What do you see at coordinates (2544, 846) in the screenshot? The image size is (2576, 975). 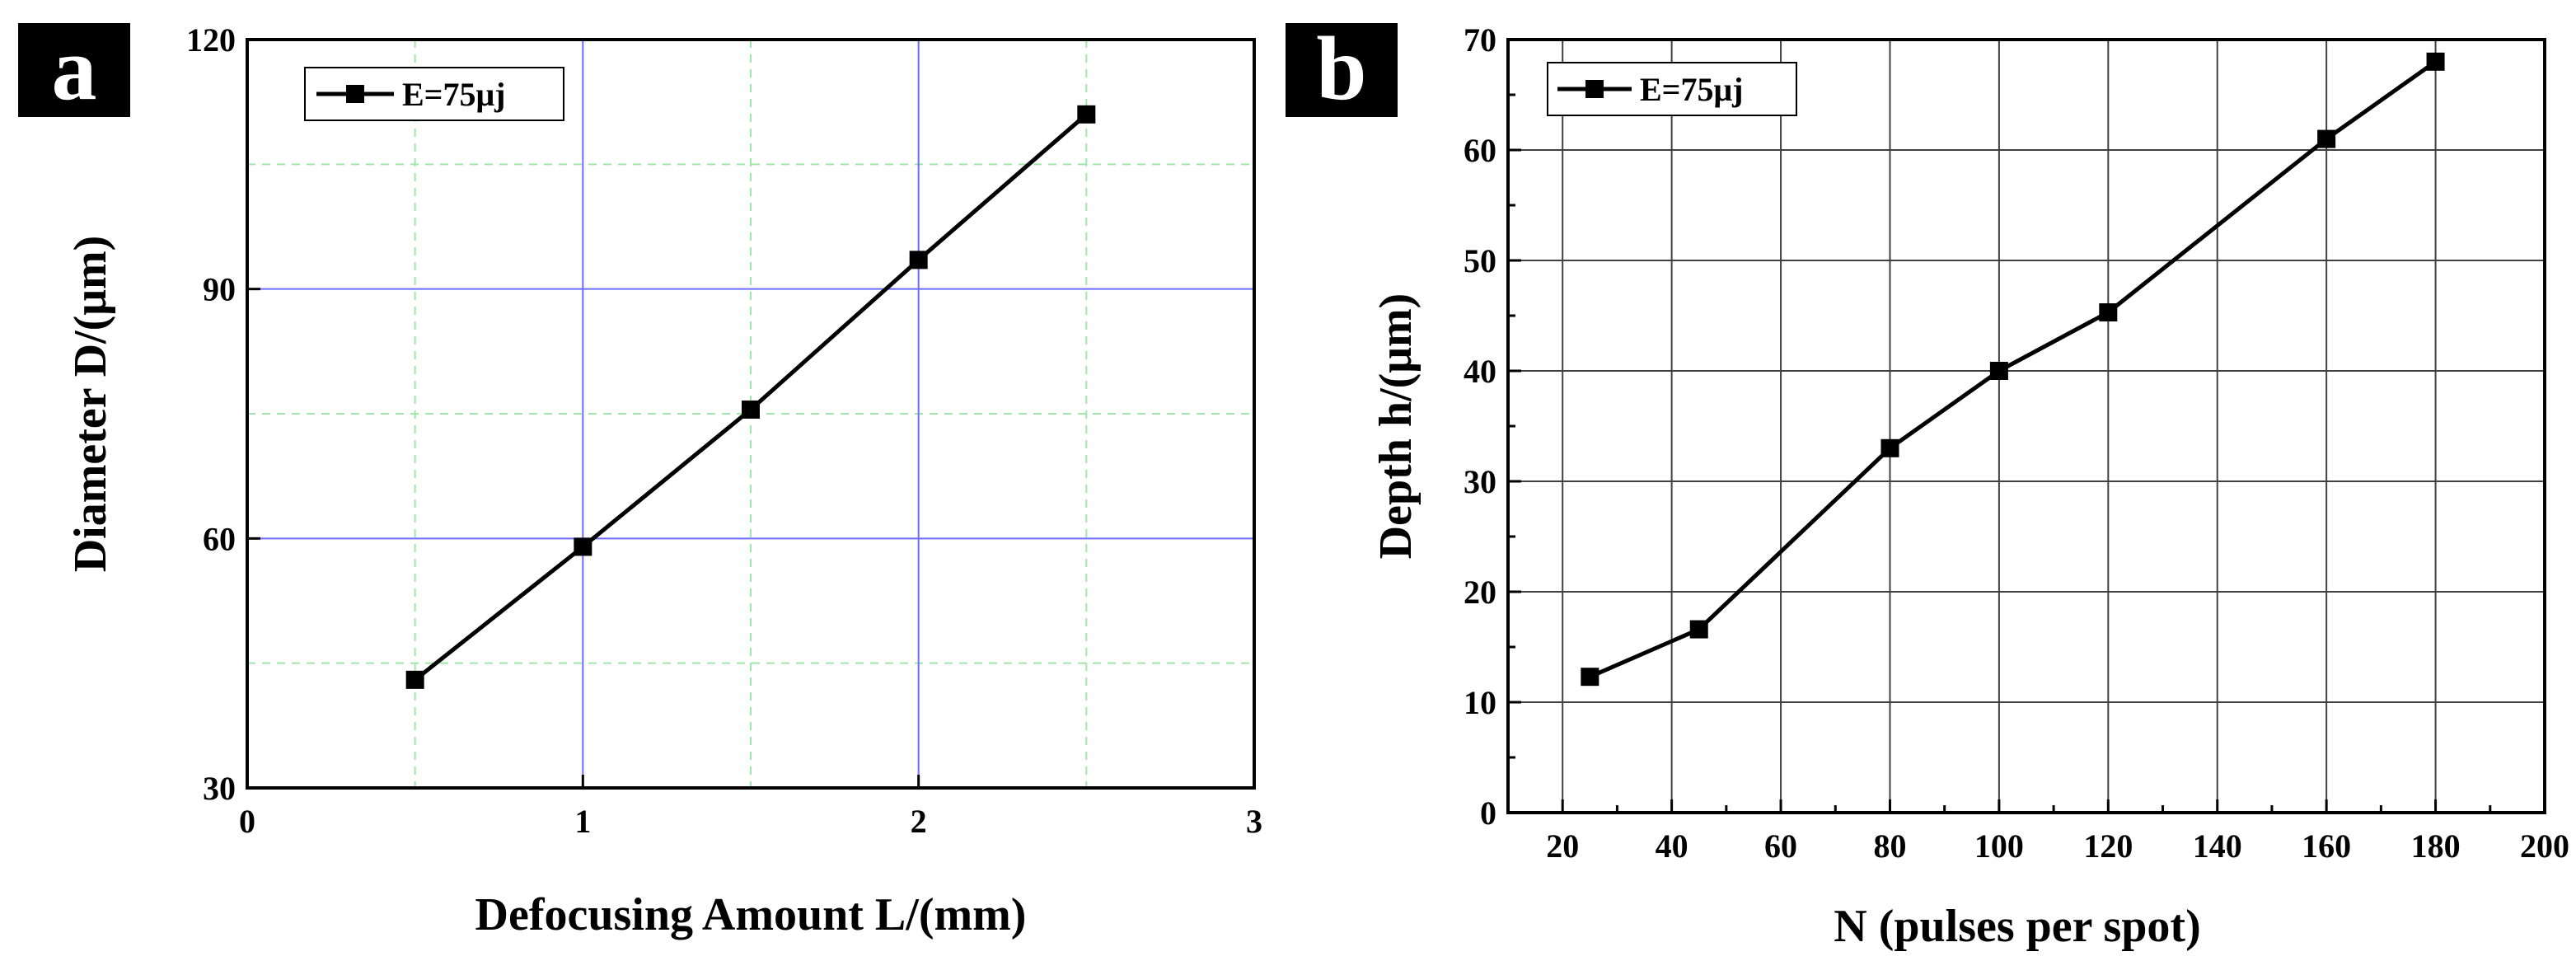 I see `panel-b-x-tick-label: 200` at bounding box center [2544, 846].